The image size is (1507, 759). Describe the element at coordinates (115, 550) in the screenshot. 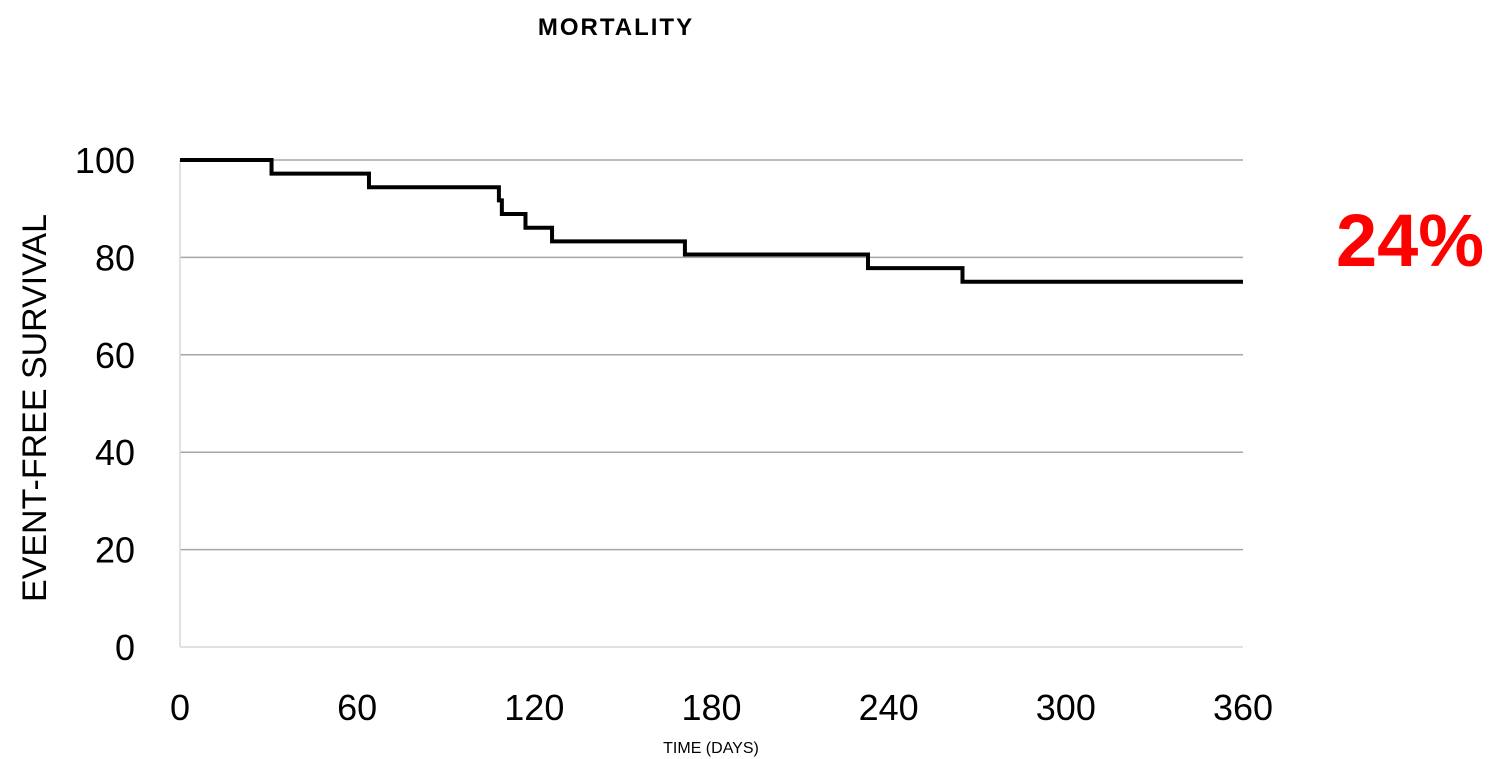

I see `y-tick-label: 20` at that location.